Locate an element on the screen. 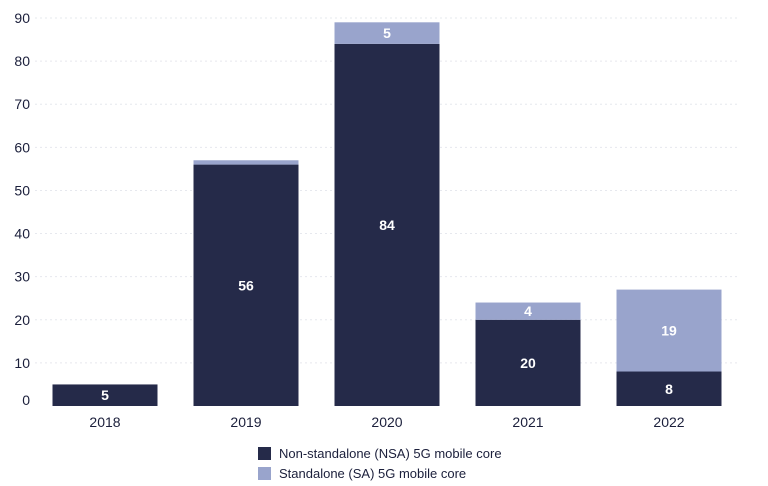 The height and width of the screenshot is (486, 768). y-tick-label: 0 is located at coordinates (26, 400).